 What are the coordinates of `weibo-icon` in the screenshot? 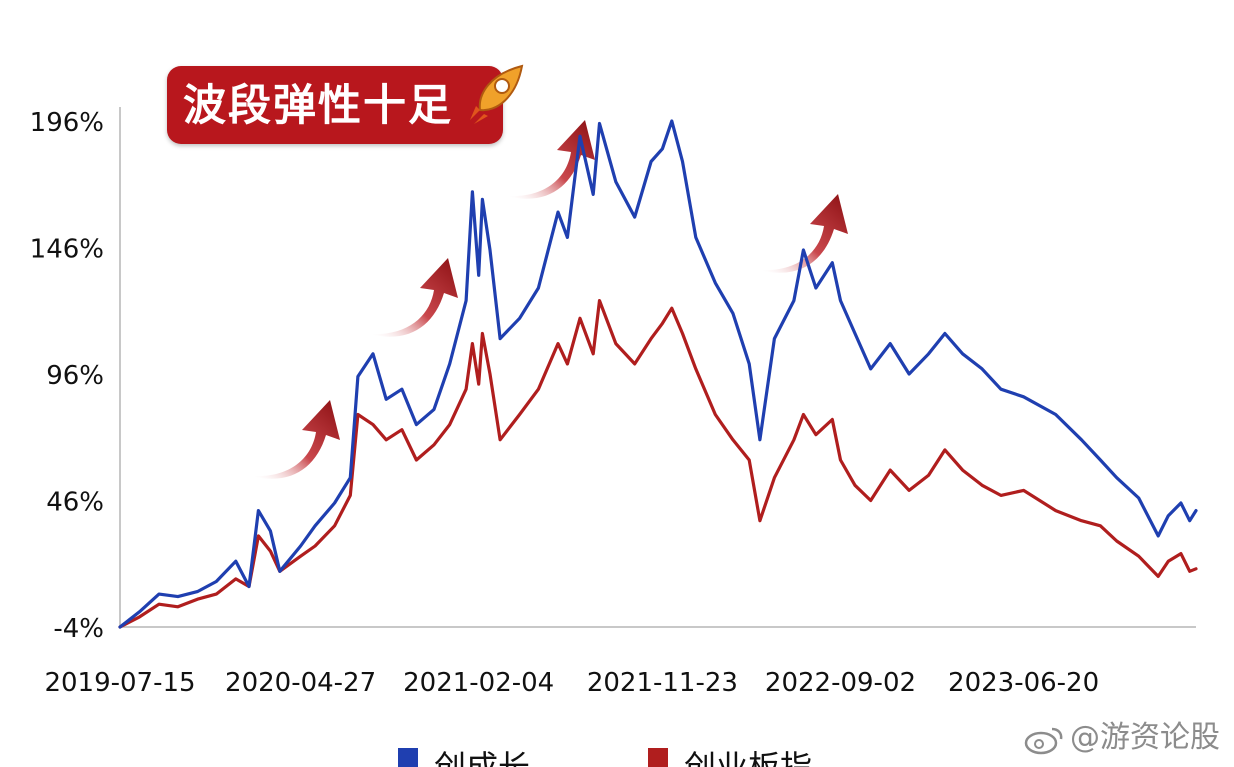 It's located at (1043, 740).